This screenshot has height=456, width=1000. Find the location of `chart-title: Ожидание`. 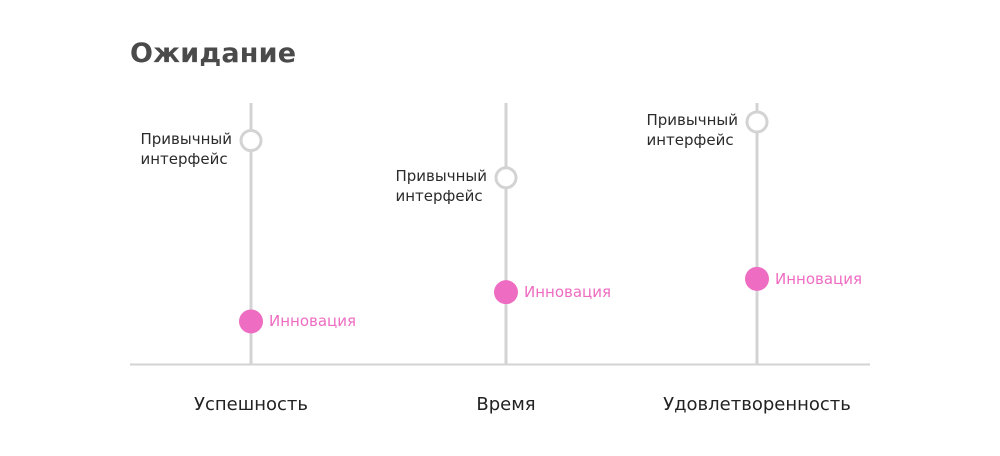

chart-title: Ожидание is located at coordinates (213, 53).